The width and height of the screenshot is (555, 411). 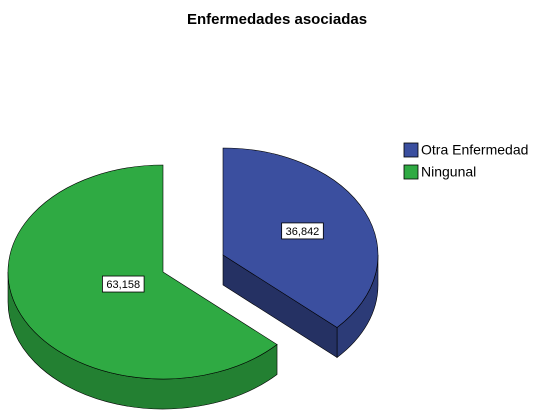 I want to click on legend-label: Otra Enfermedad, so click(x=474, y=150).